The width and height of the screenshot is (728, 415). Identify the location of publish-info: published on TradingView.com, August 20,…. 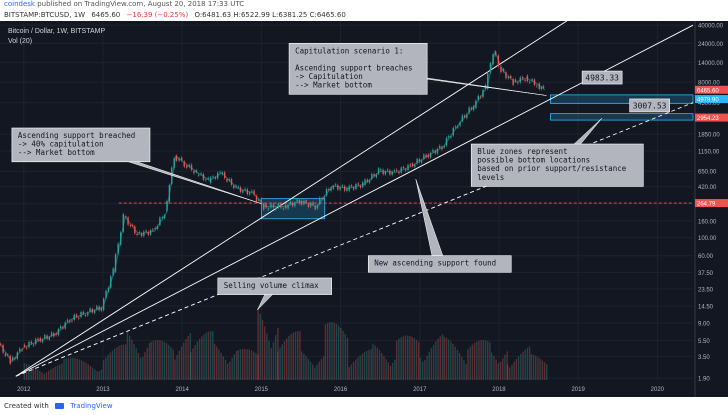
(141, 4).